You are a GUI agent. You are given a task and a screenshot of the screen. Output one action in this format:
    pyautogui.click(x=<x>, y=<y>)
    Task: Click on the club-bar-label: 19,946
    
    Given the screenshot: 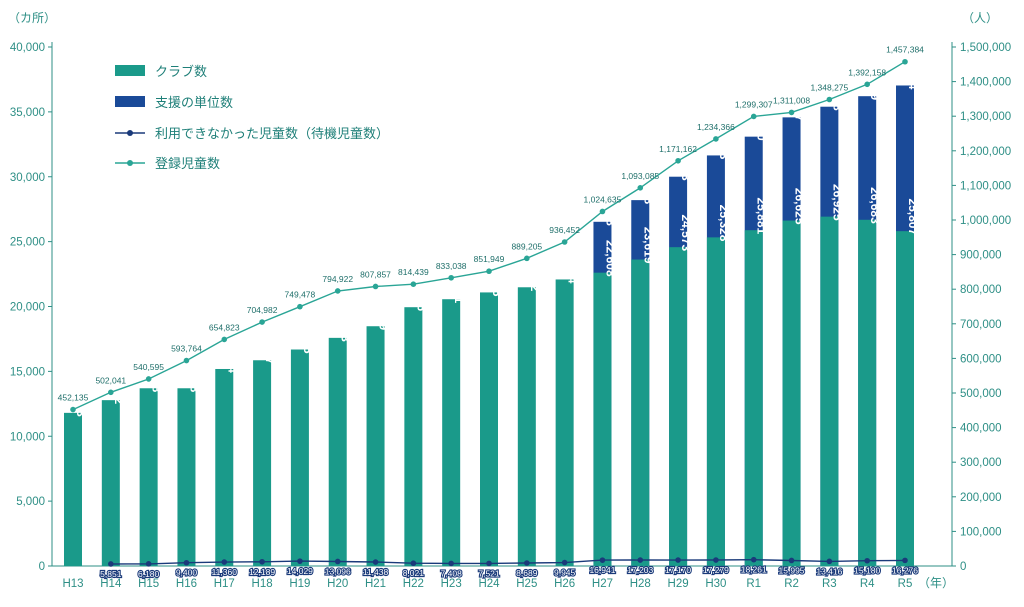 What is the action you would take?
    pyautogui.click(x=421, y=292)
    